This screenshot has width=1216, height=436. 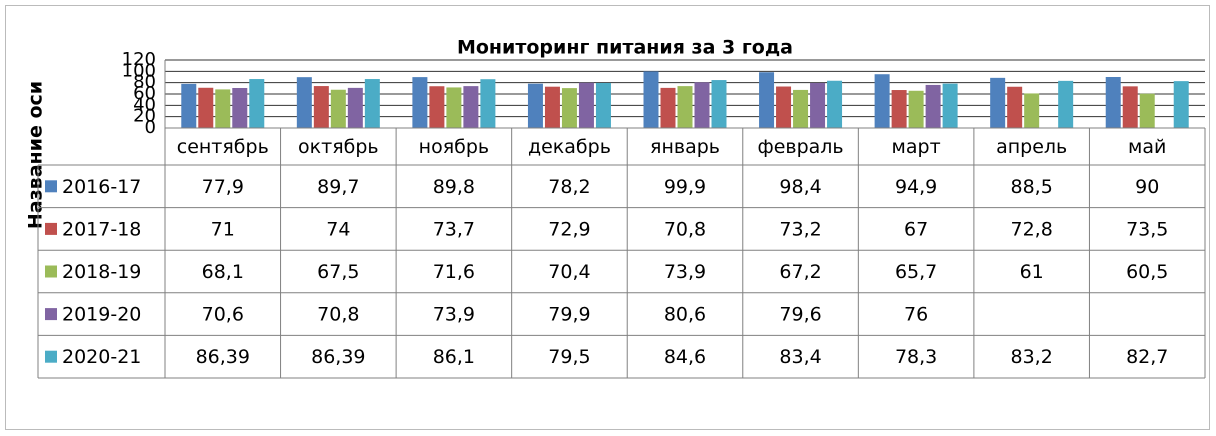 I want to click on y-axis-title: Название оси, so click(x=36, y=155).